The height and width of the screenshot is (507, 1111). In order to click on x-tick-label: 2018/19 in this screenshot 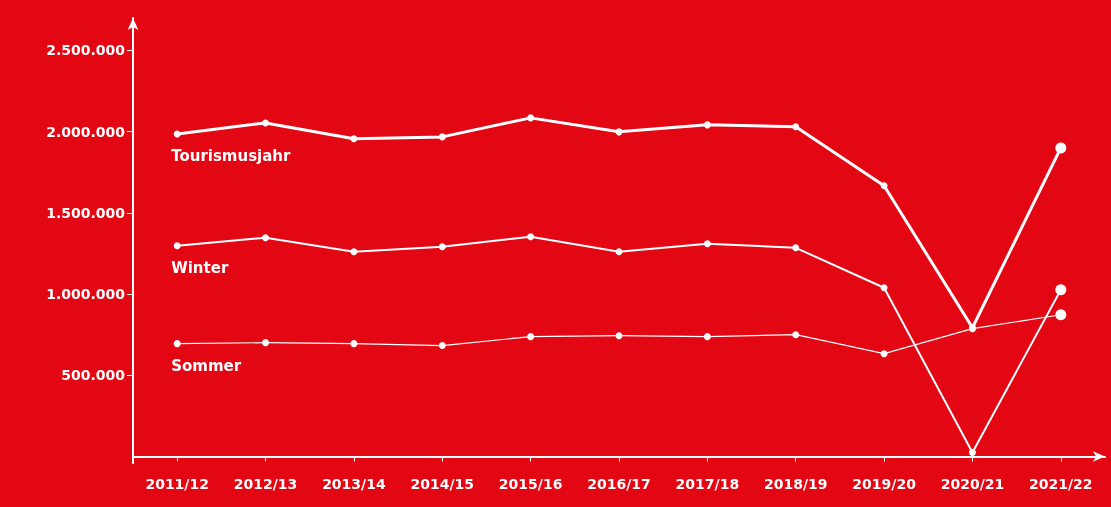, I will do `click(795, 484)`.